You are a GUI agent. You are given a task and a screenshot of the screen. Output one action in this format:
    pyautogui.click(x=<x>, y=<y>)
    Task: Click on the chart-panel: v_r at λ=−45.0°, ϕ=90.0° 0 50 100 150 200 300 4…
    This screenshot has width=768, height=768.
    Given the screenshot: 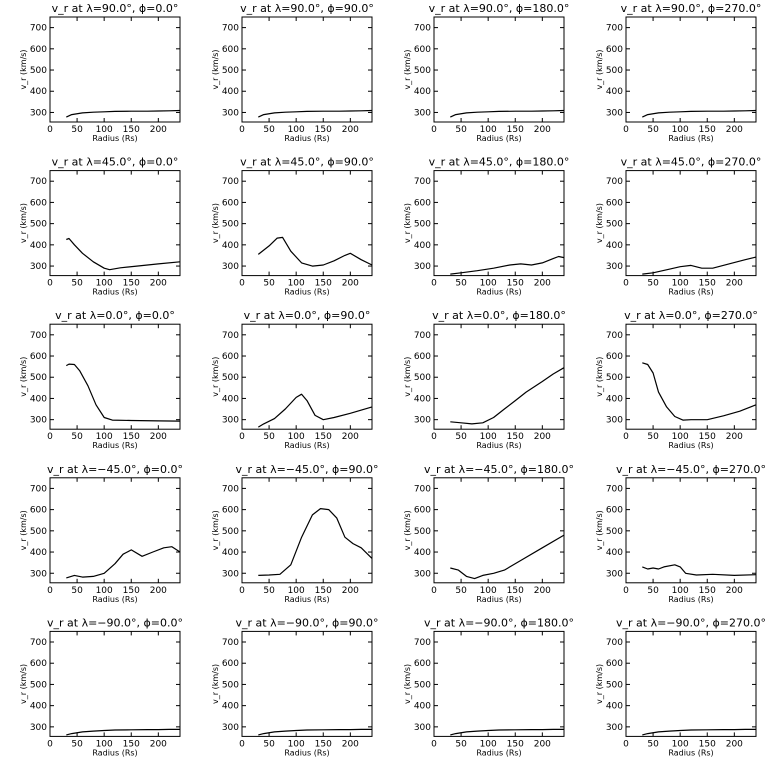 What is the action you would take?
    pyautogui.click(x=294, y=533)
    